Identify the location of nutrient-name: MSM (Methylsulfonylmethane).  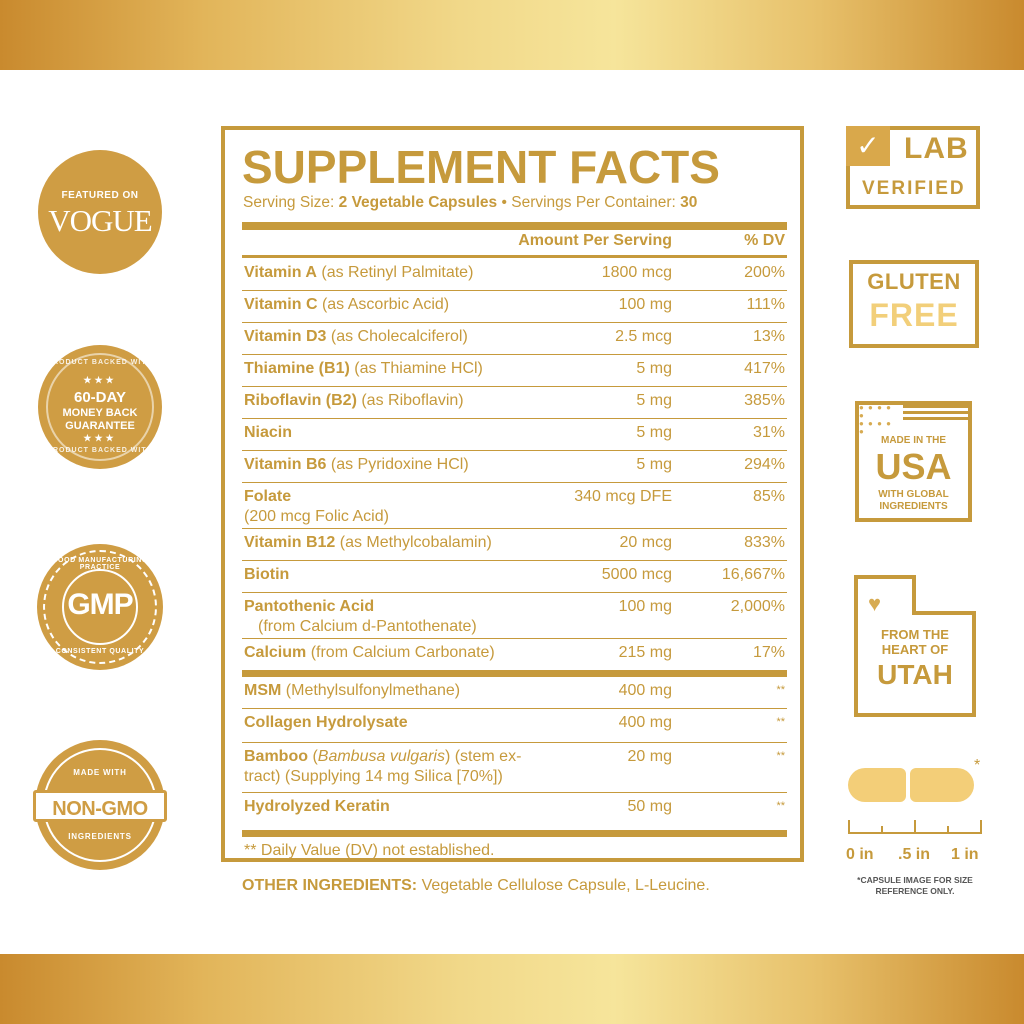
(352, 691).